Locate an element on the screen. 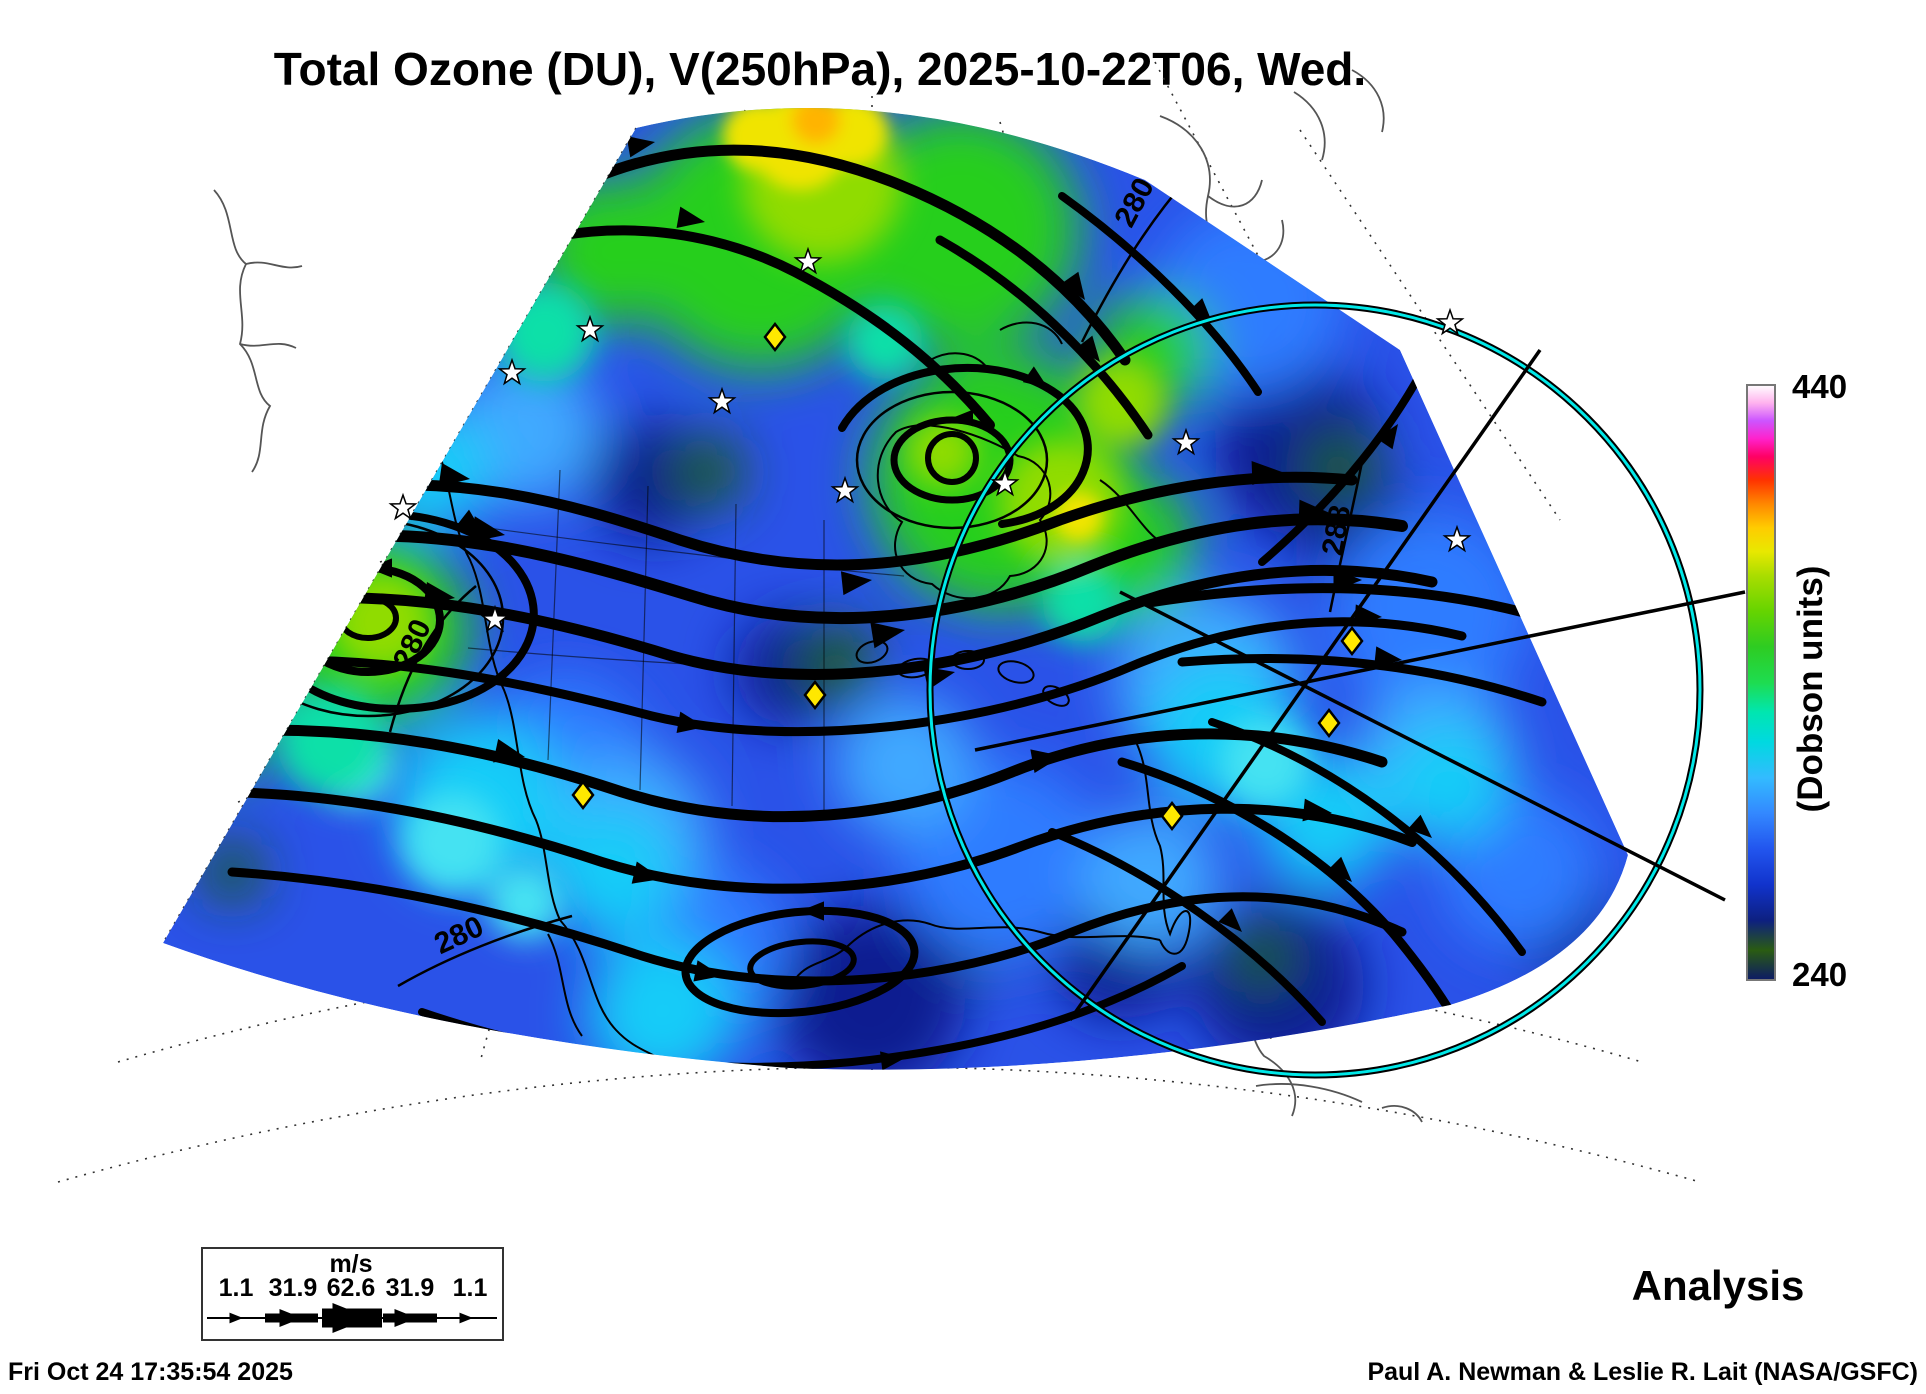  colorbar is located at coordinates (1761, 682).